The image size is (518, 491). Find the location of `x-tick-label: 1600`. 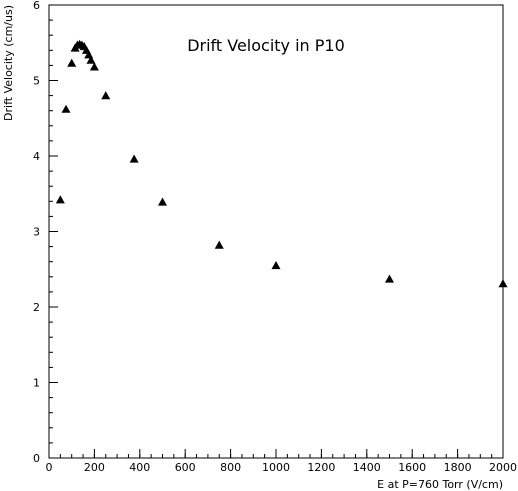

x-tick-label: 1600 is located at coordinates (412, 467).